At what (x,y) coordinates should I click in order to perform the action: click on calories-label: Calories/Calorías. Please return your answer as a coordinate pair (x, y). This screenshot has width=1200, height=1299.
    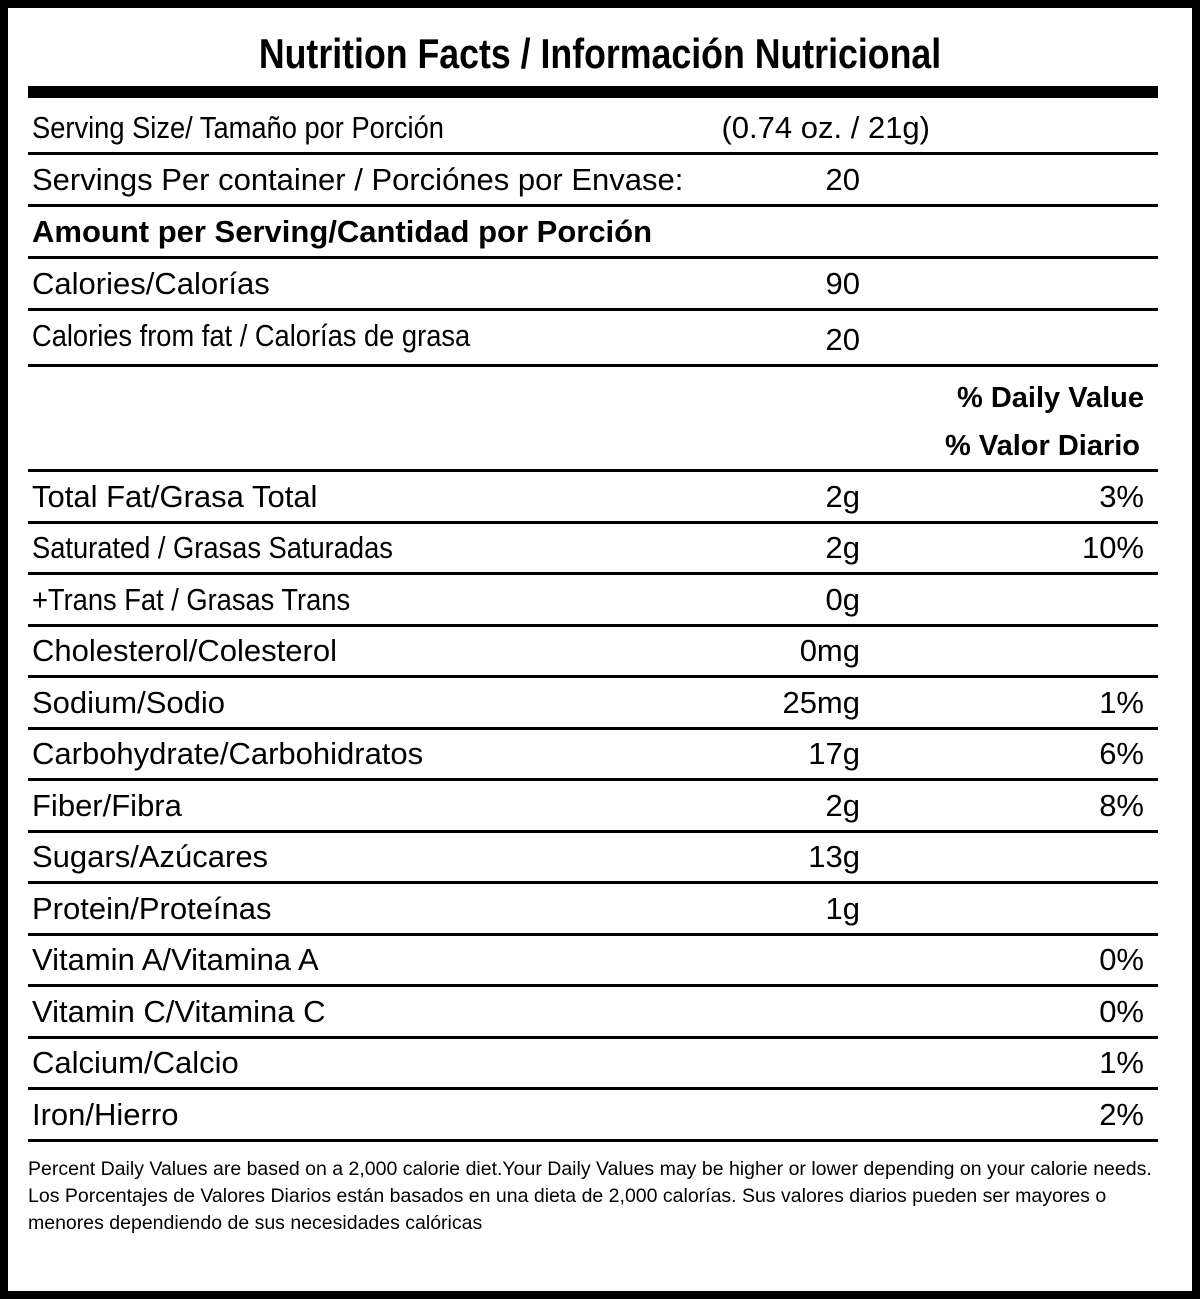
    Looking at the image, I should click on (151, 283).